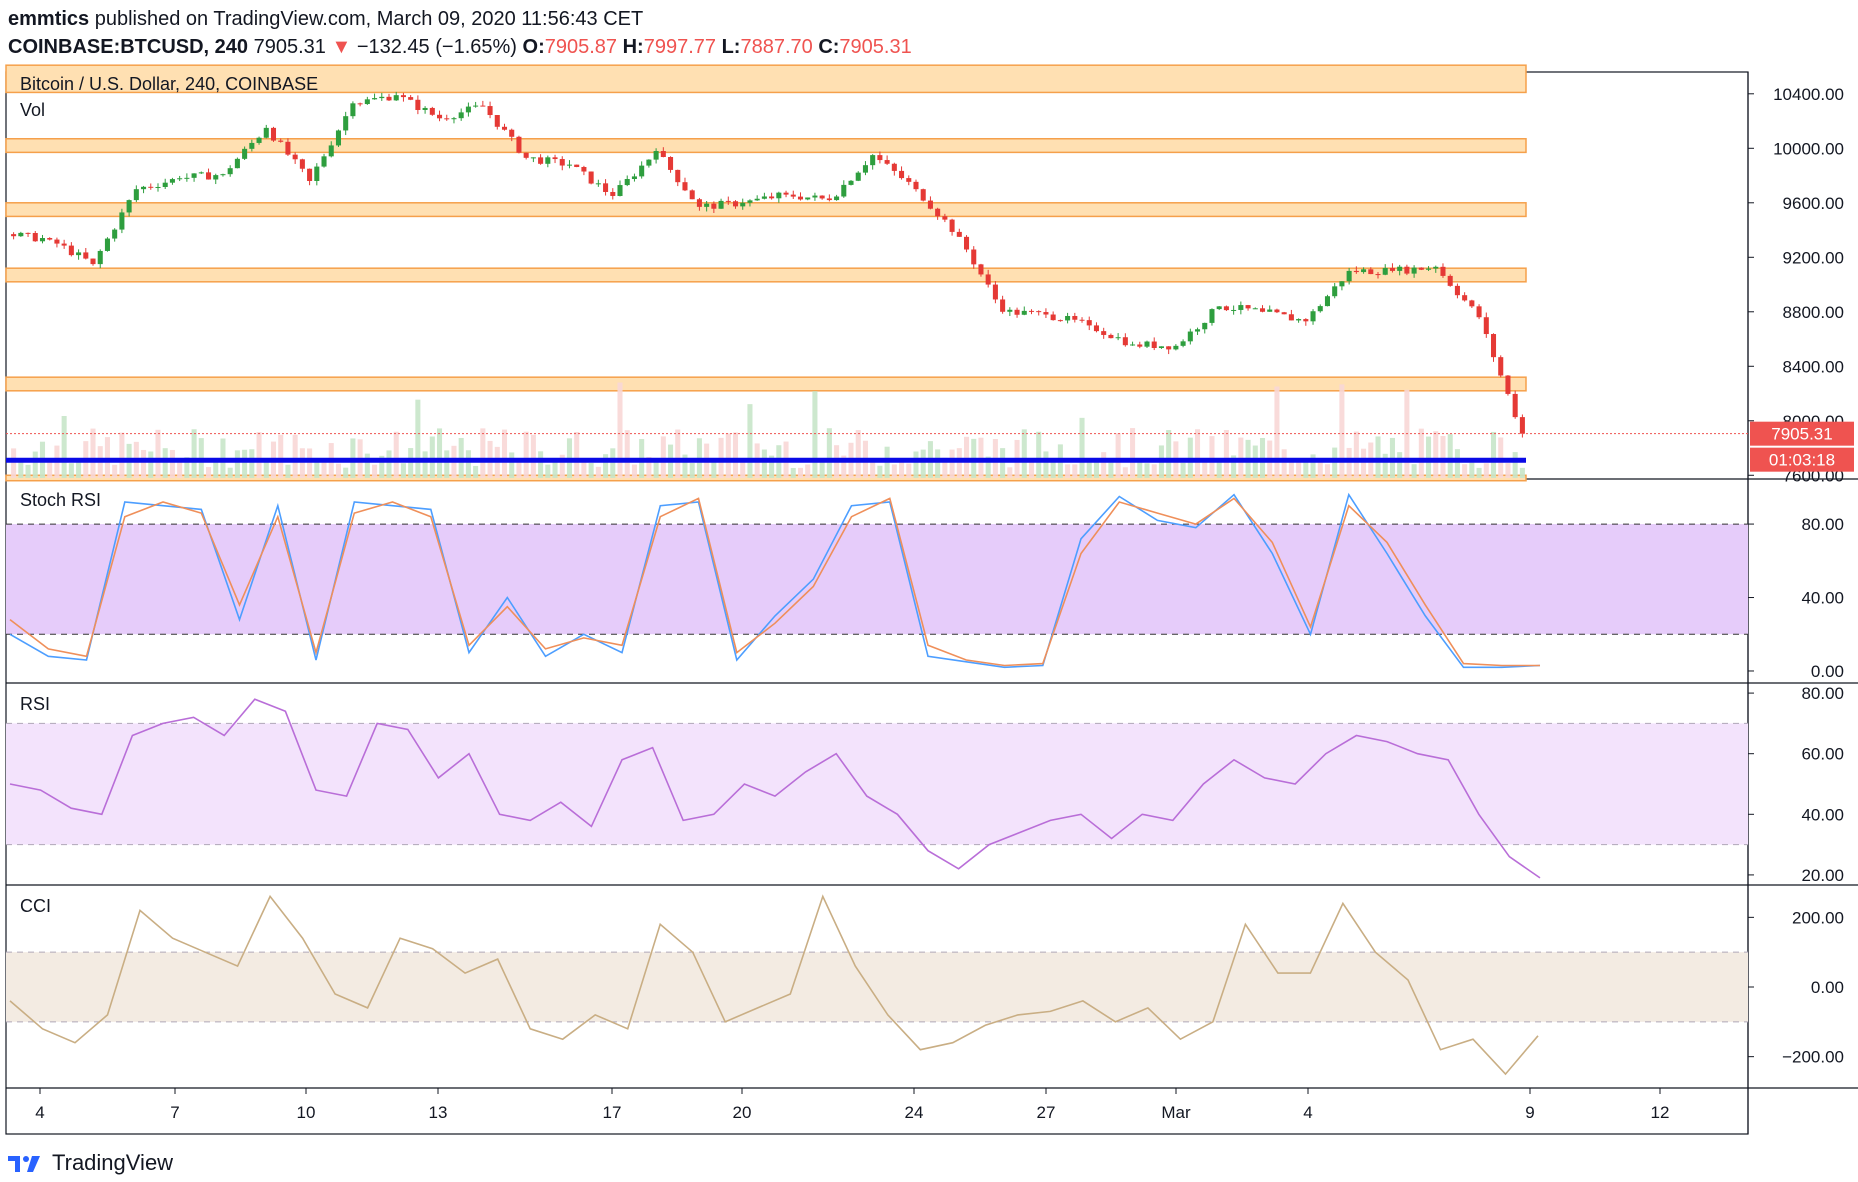 This screenshot has width=1858, height=1182. What do you see at coordinates (24, 1164) in the screenshot?
I see `tradingview-logo-icon` at bounding box center [24, 1164].